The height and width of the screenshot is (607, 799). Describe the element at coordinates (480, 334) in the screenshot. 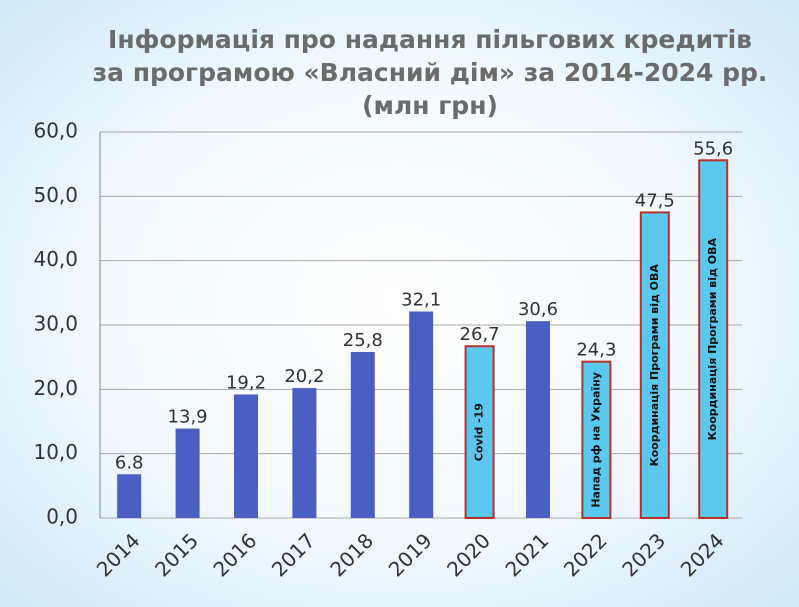

I see `value-label: 26,7` at that location.